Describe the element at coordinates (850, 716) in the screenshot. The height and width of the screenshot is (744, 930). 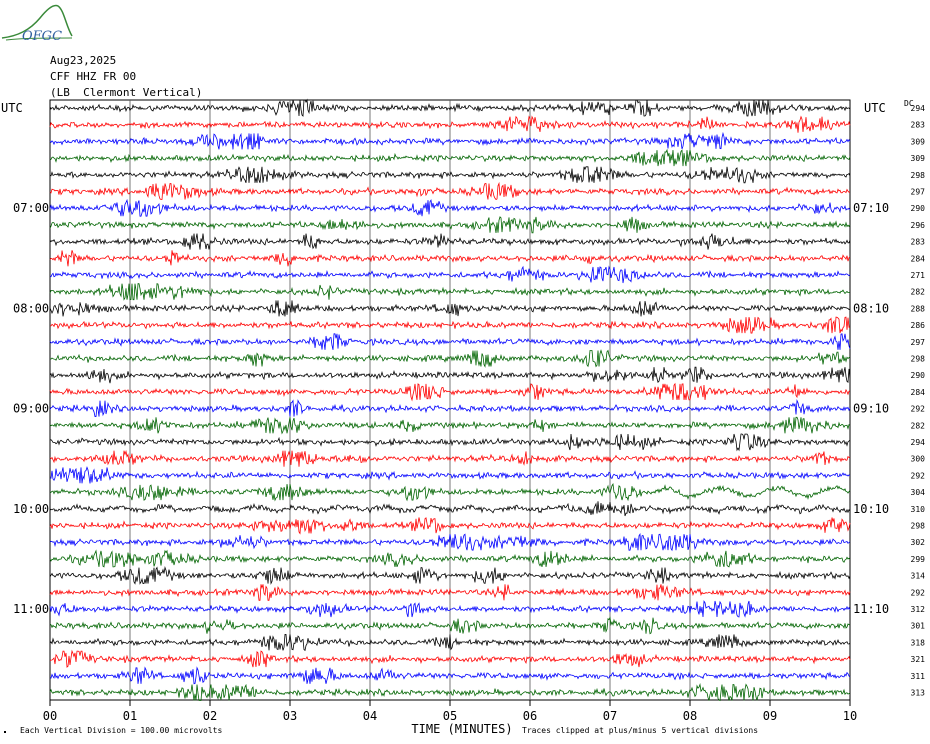
I see `x-tick-label: 10` at that location.